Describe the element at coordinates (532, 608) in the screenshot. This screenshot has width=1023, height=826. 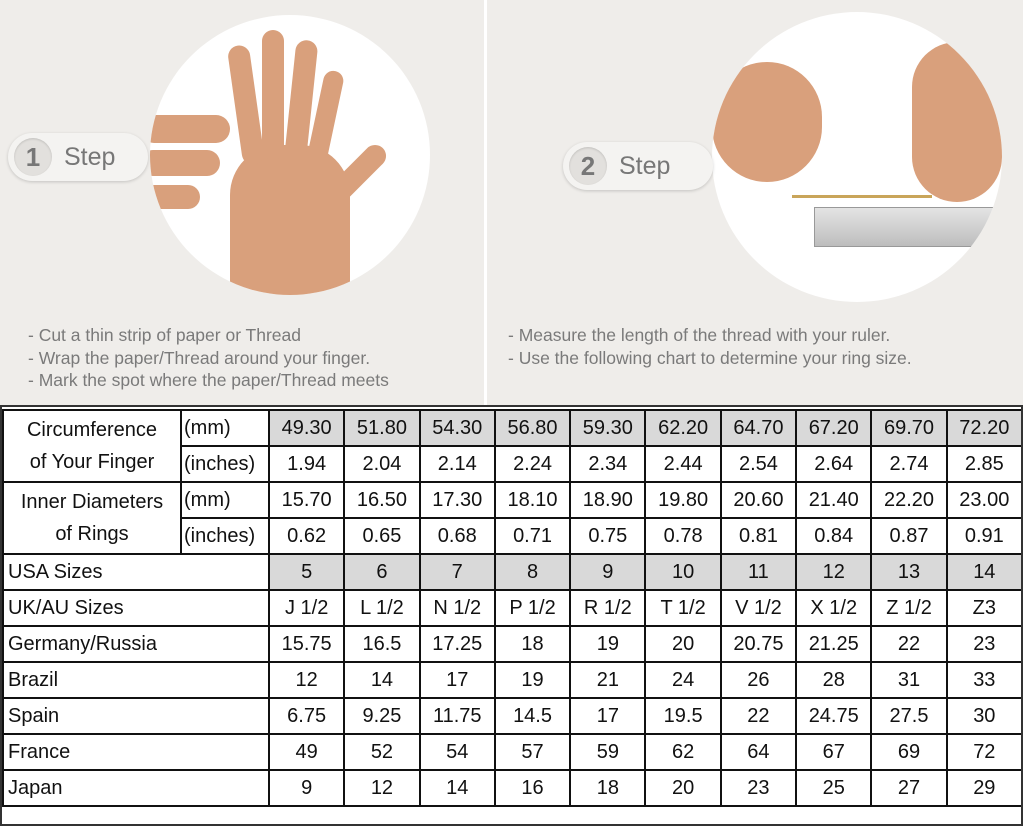
I see `table-cell: P 1/2` at that location.